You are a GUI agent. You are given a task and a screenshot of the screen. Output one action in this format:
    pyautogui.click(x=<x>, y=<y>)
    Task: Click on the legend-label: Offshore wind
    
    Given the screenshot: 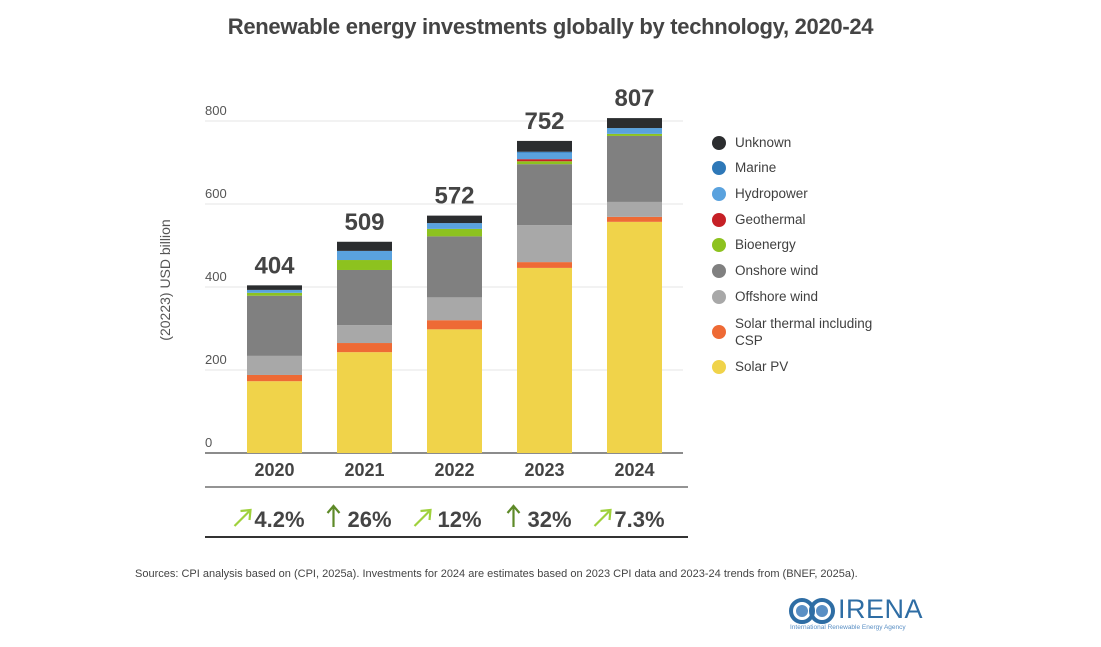 What is the action you would take?
    pyautogui.click(x=777, y=296)
    